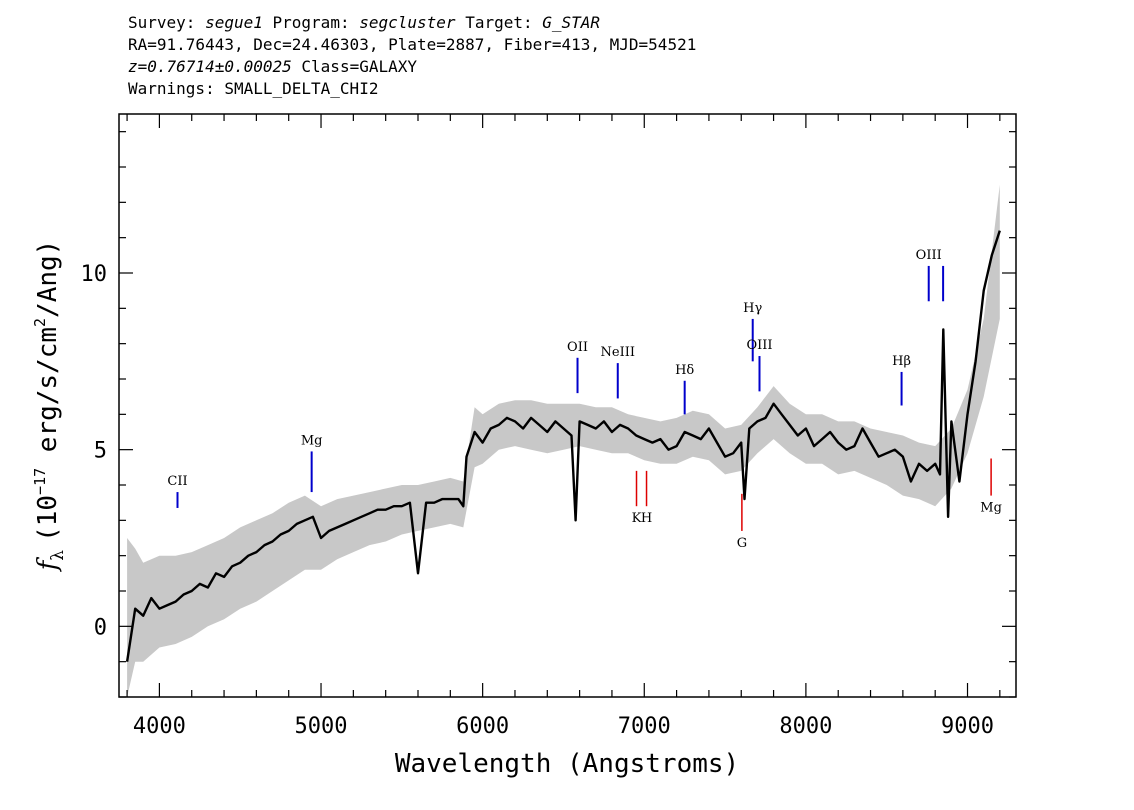  I want to click on x-axis-label: Wavelength (Angstroms), so click(567, 764).